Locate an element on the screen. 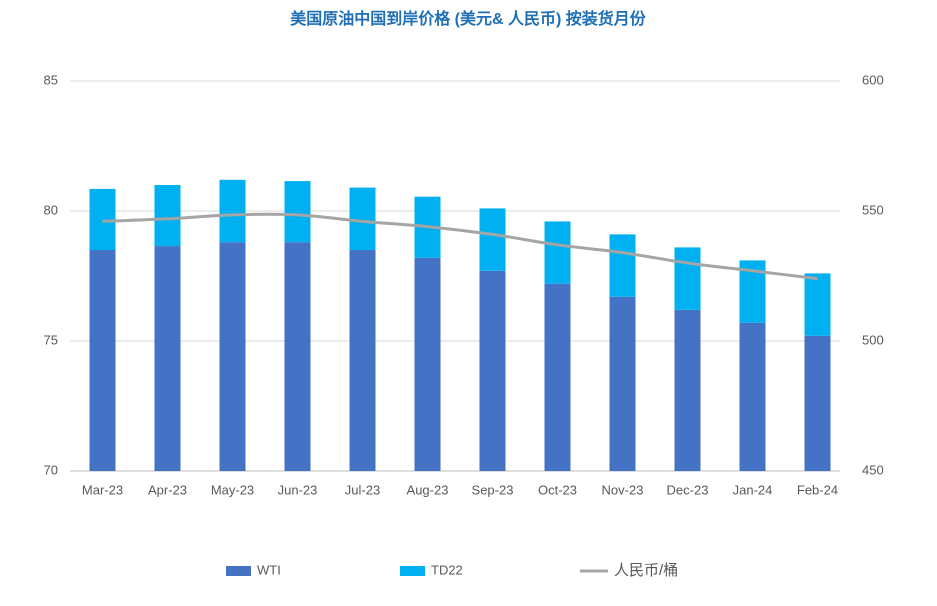  legend-label: TD22 is located at coordinates (447, 569).